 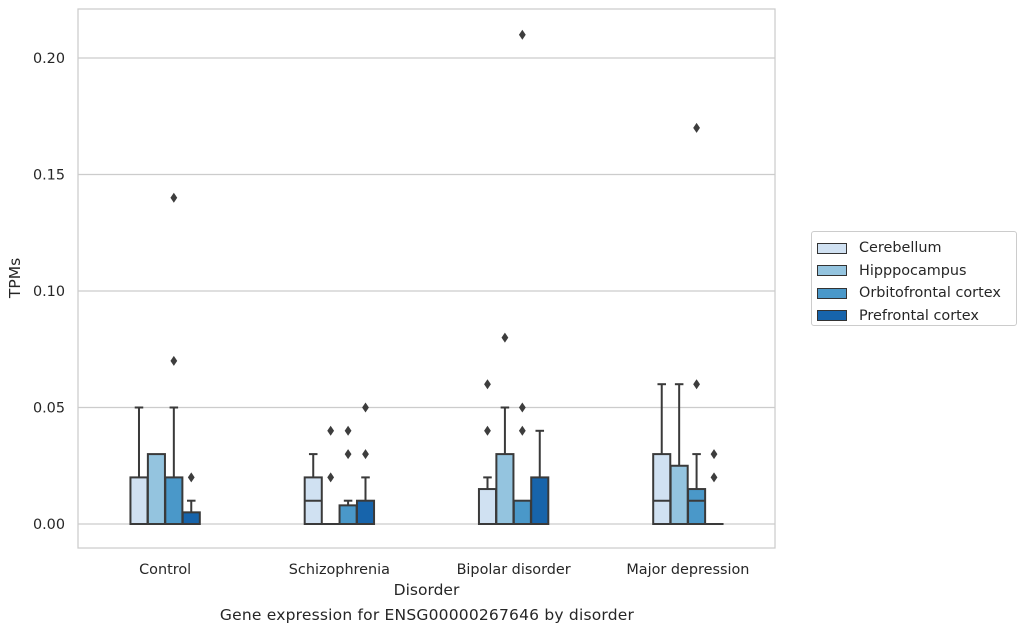 I want to click on y-tick-label: 0.20, so click(x=49, y=59).